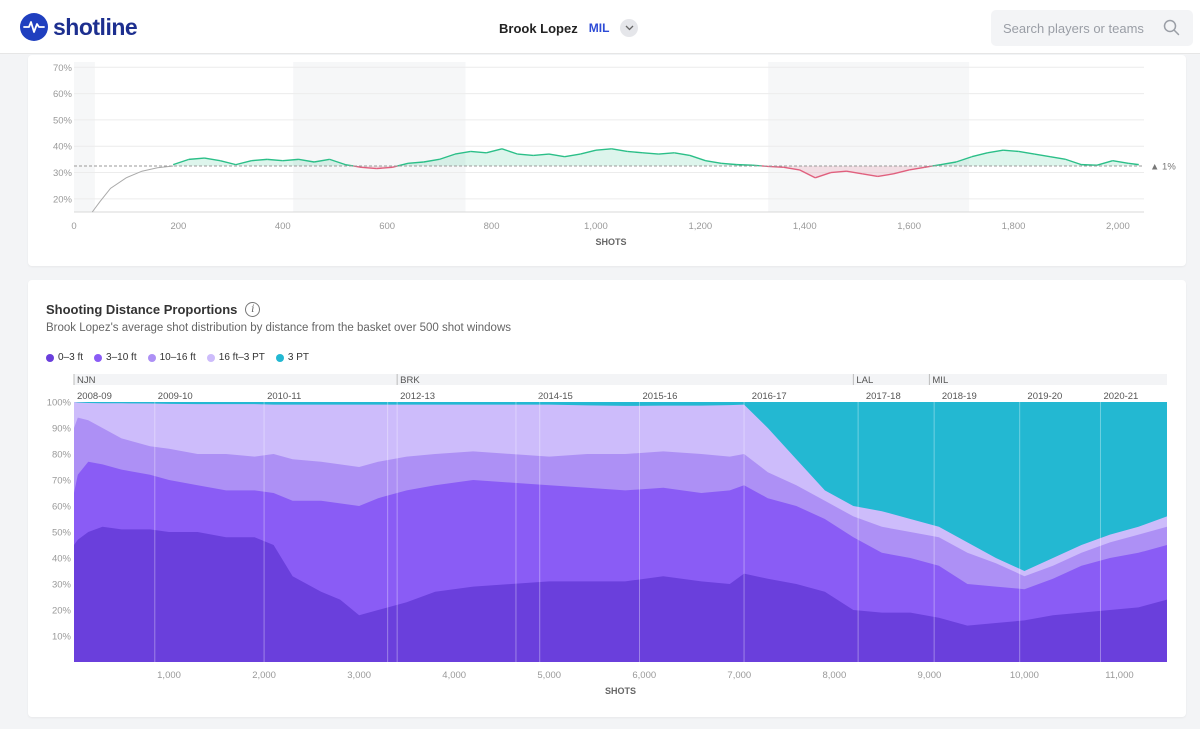 Image resolution: width=1200 pixels, height=729 pixels. What do you see at coordinates (909, 226) in the screenshot?
I see `x-tick-label: 1,600` at bounding box center [909, 226].